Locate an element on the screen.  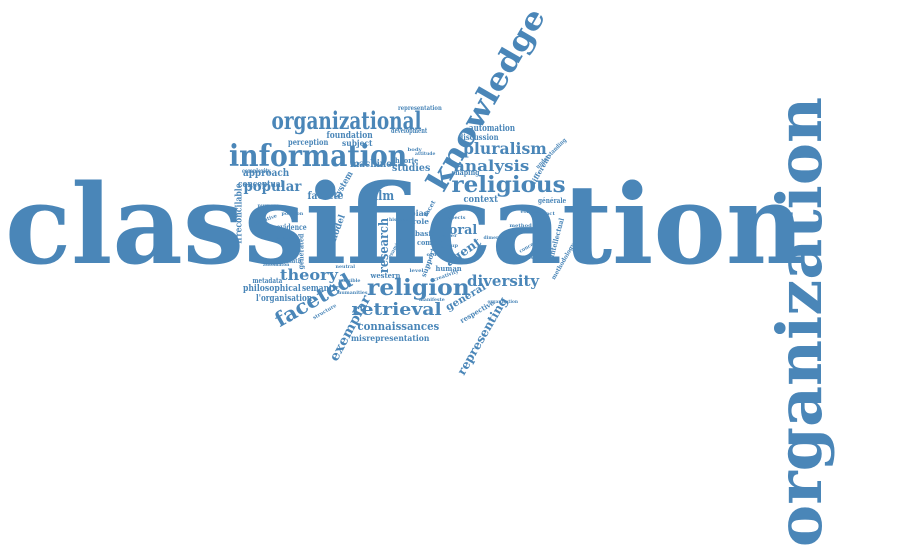
word-organization: organization is located at coordinates (800, 322).